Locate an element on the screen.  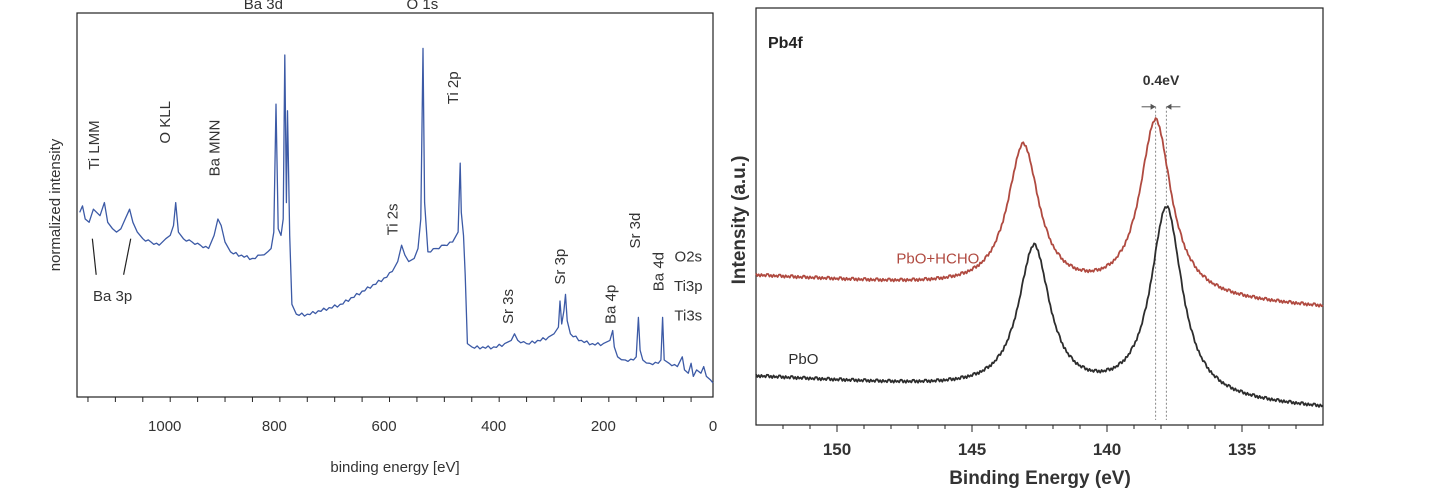
peak-label: Ti 2s is located at coordinates (393, 219).